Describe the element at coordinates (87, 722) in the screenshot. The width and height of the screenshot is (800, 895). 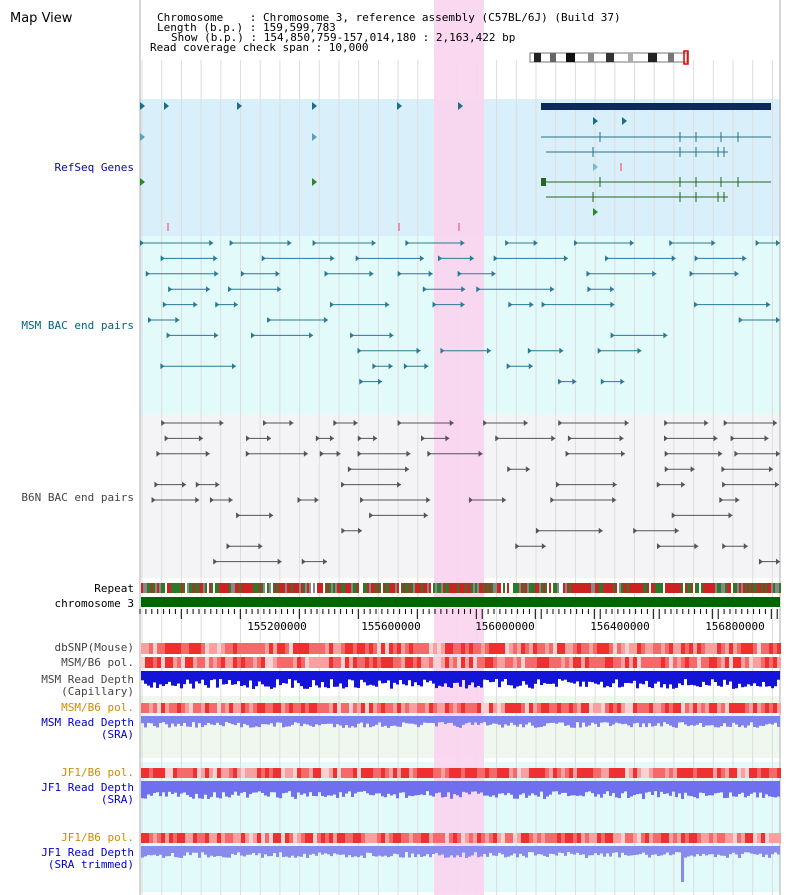
I see `msm-depth-sra-label: MSM Read Depth` at that location.